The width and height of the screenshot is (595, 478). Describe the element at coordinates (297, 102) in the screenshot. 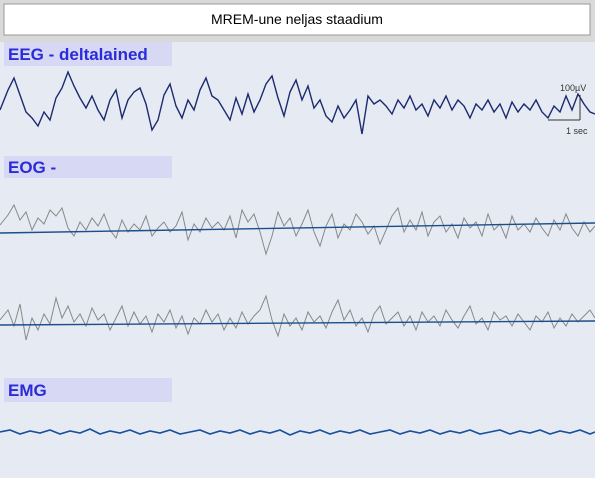

I see `eeg-trace` at that location.